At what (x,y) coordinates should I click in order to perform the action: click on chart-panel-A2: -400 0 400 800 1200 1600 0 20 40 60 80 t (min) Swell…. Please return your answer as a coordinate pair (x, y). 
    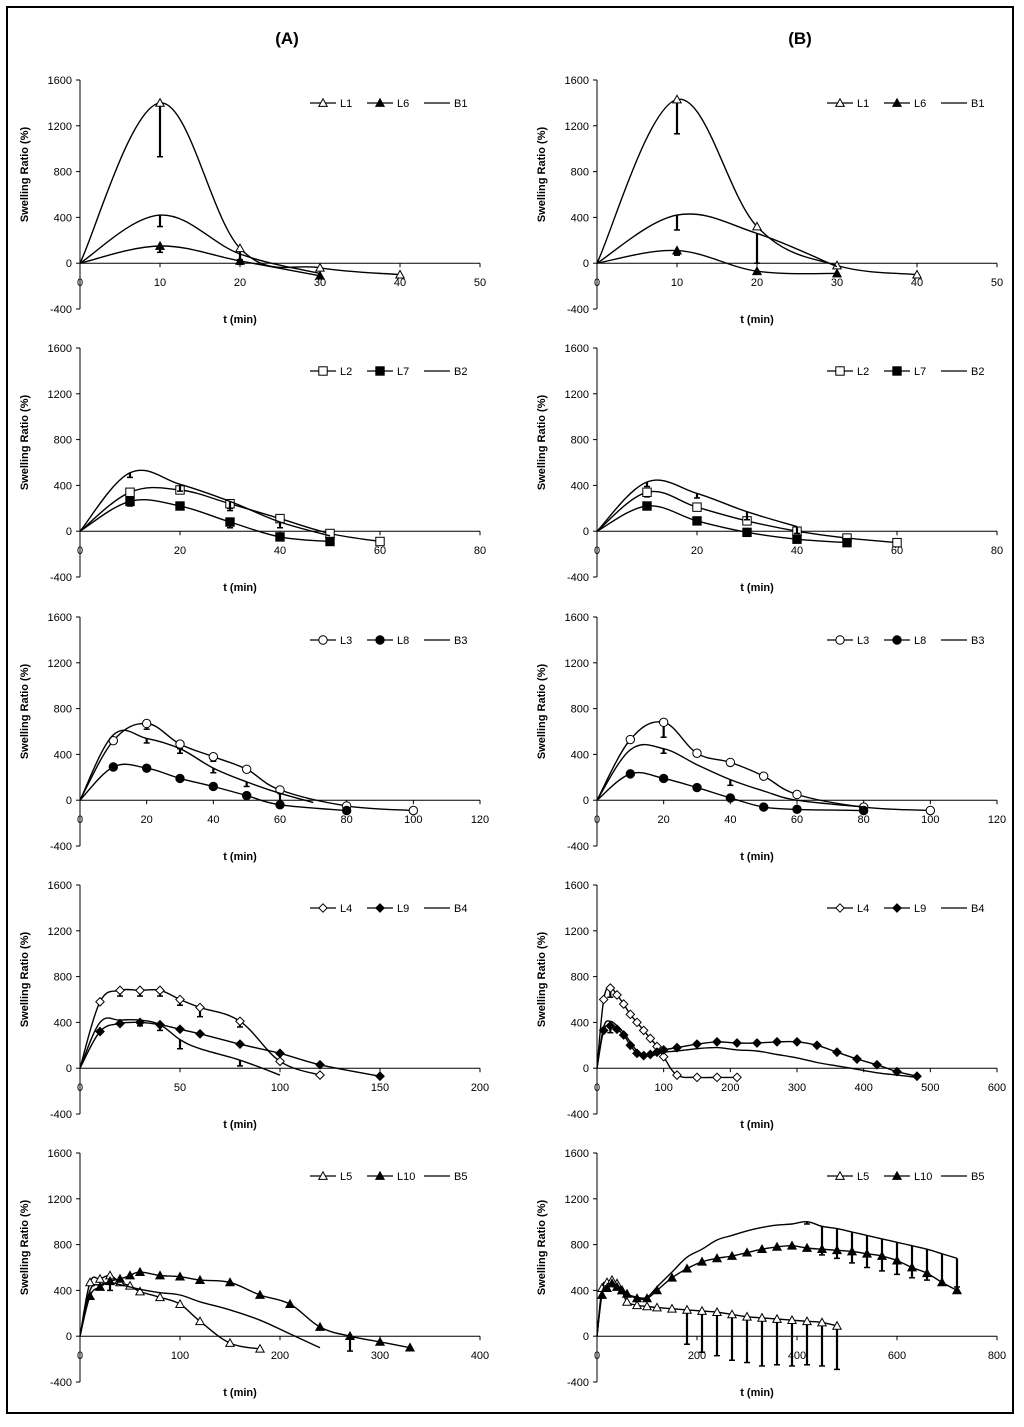
    Looking at the image, I should click on (252, 468).